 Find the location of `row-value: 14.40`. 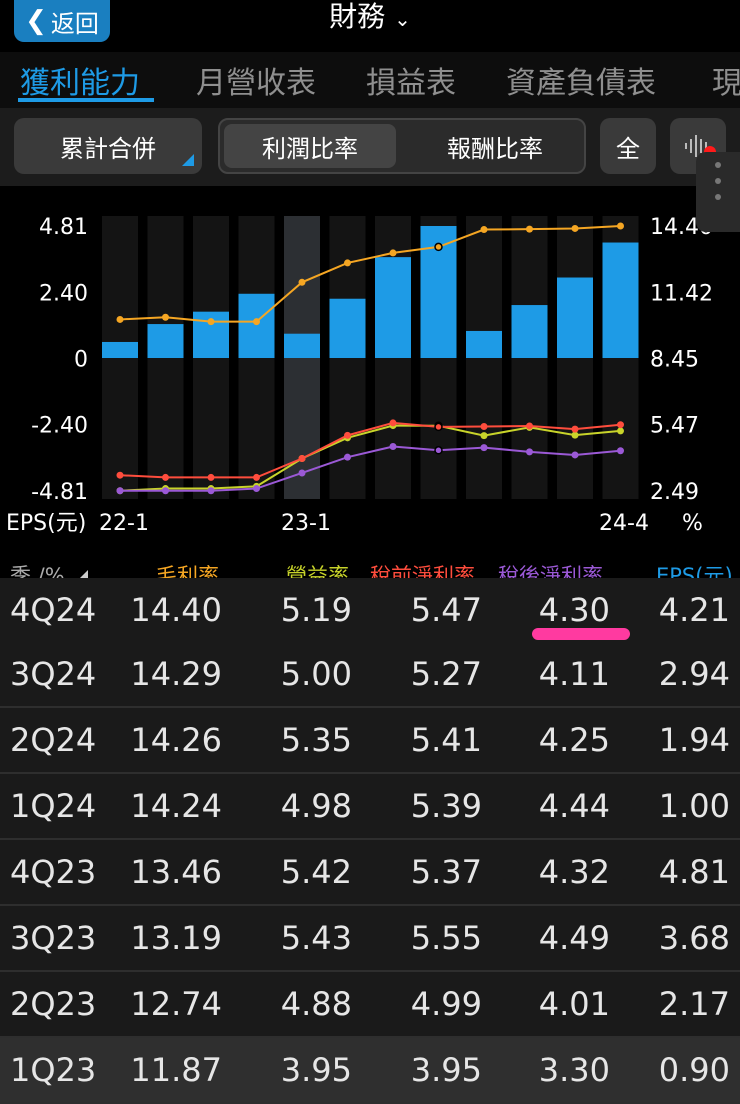

row-value: 14.40 is located at coordinates (176, 610).